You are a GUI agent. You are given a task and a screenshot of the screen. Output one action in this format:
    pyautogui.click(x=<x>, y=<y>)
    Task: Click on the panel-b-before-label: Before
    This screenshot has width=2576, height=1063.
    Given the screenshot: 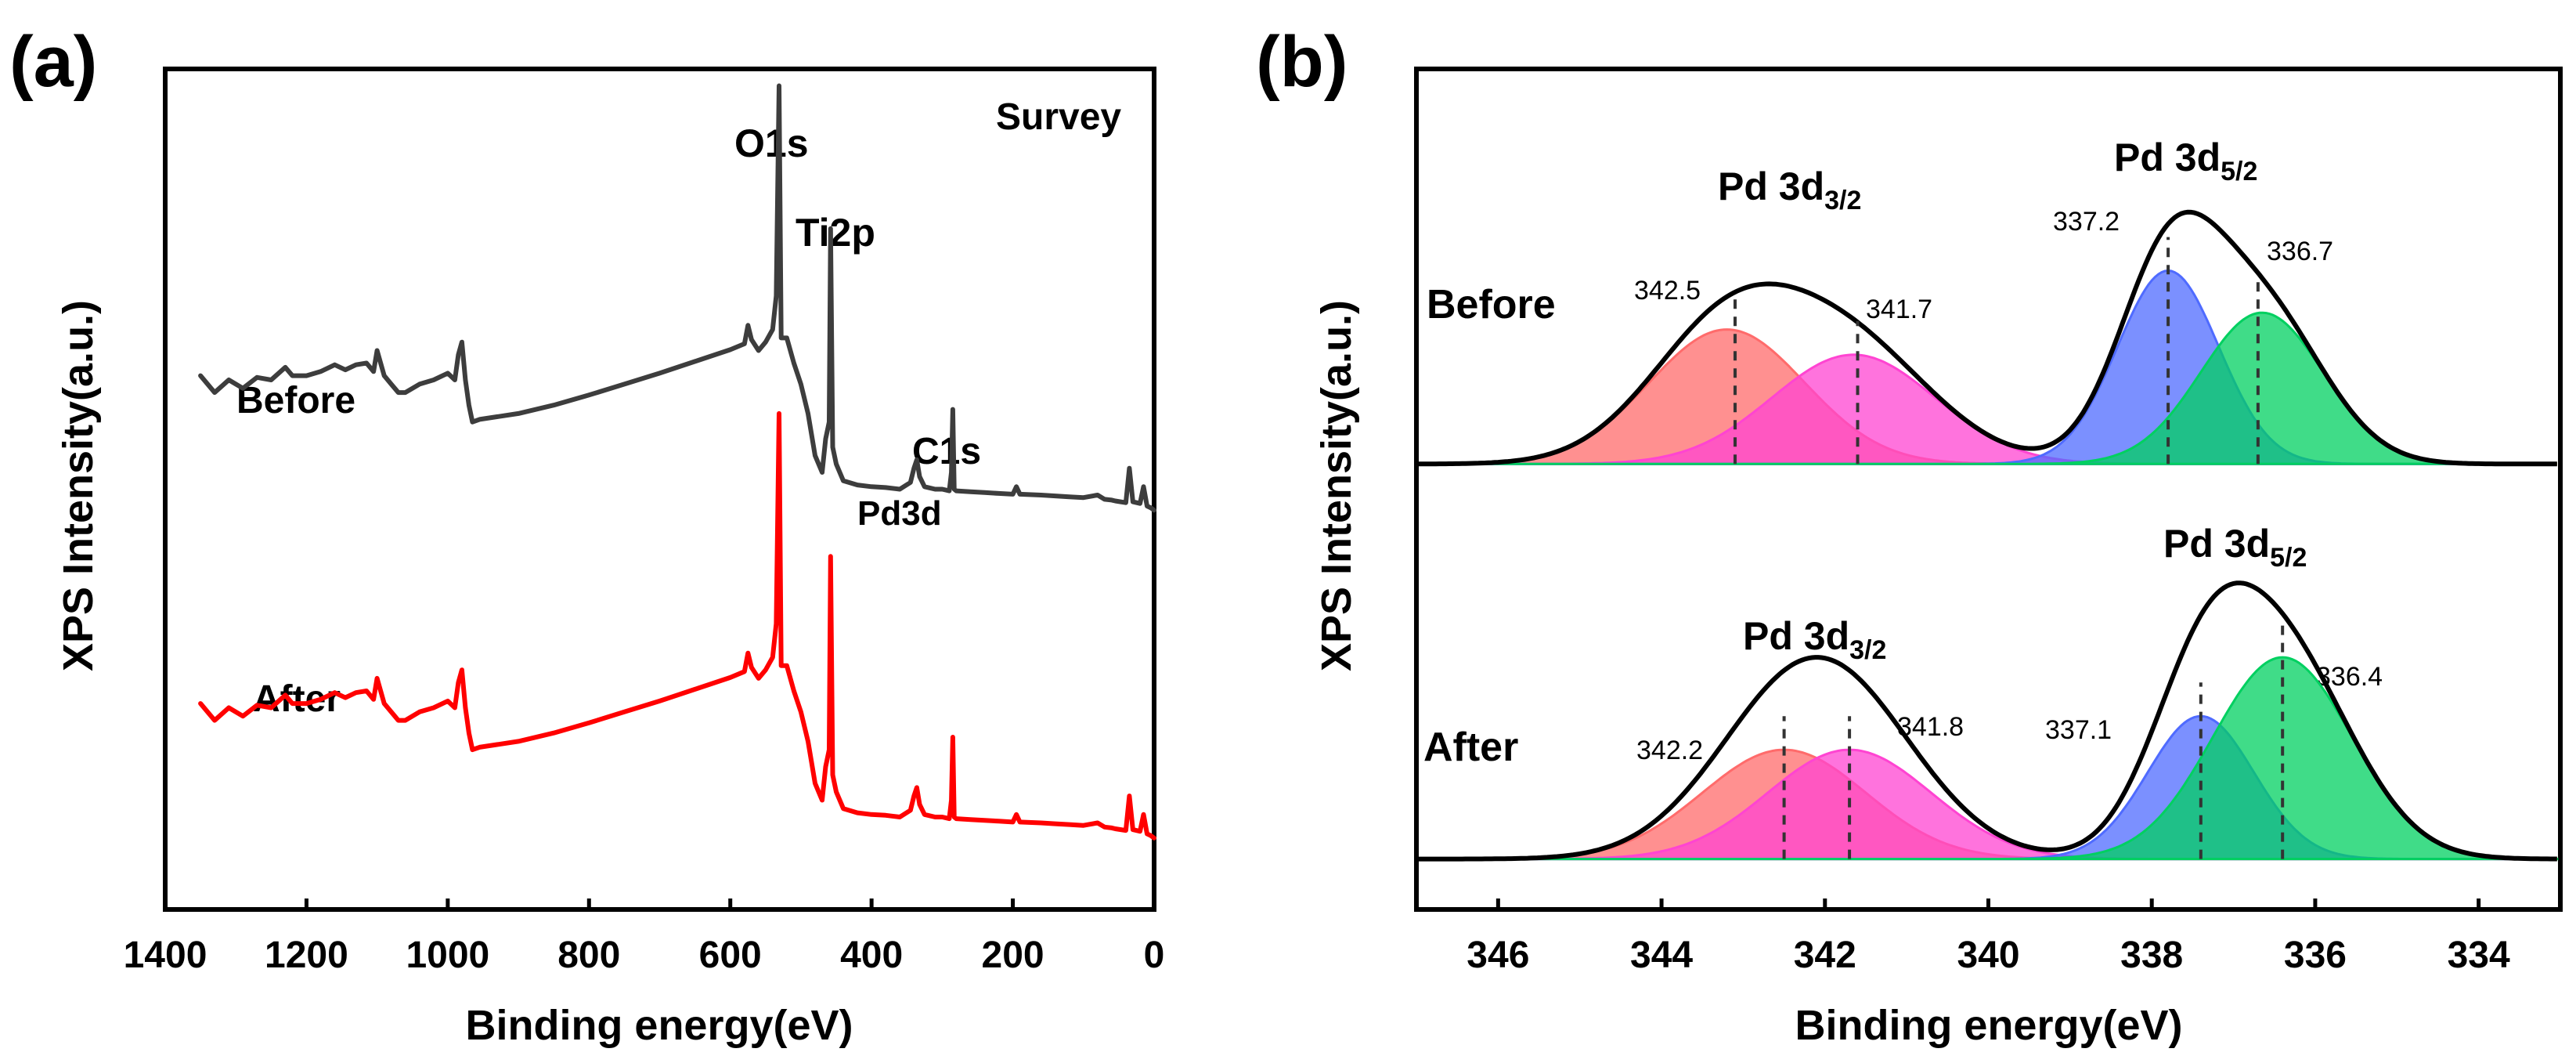 What is the action you would take?
    pyautogui.click(x=1491, y=304)
    